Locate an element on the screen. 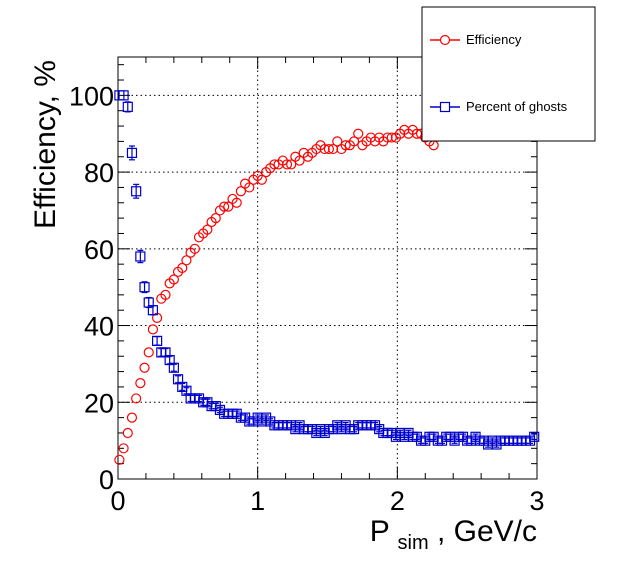  legend-entry-efficiency: Efficiency is located at coordinates (476, 39).